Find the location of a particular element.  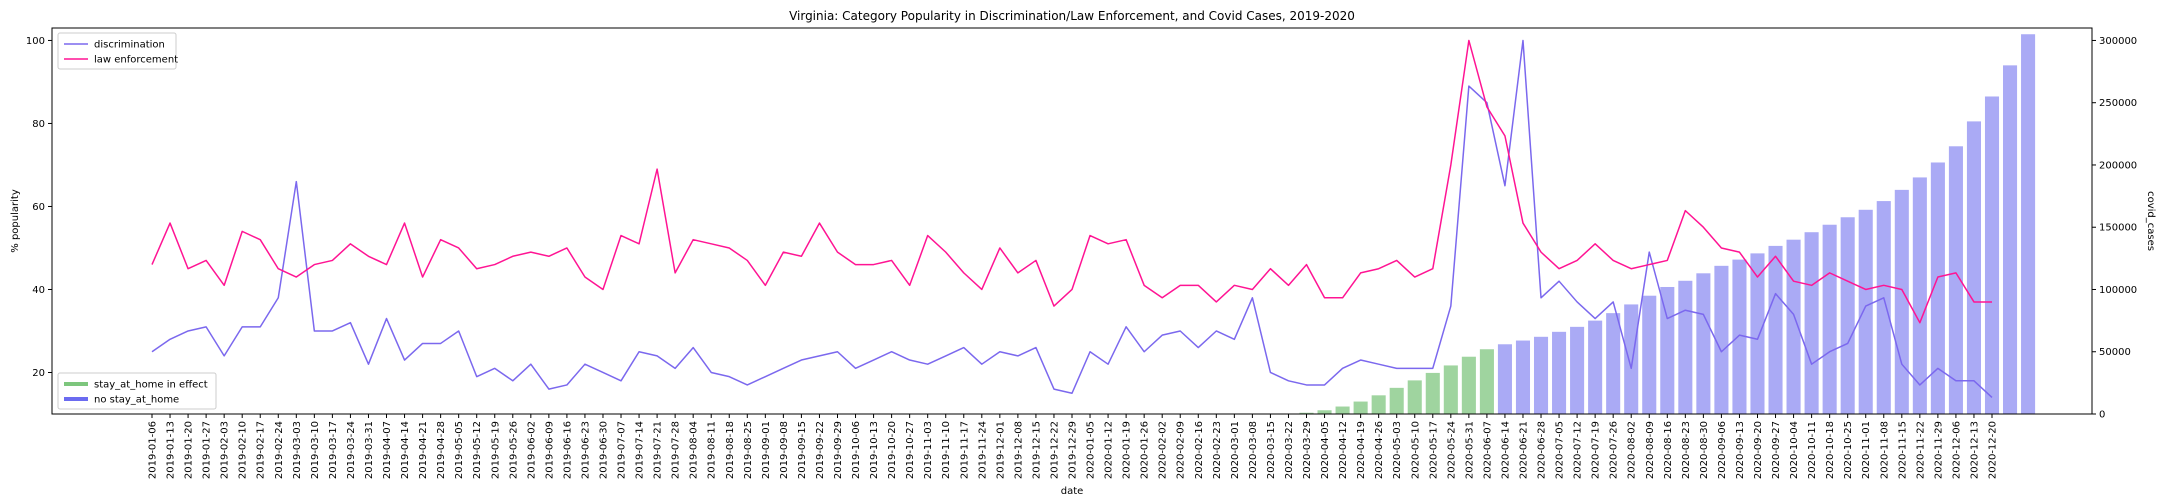

x-tick-label: 2019-10-13 is located at coordinates (874, 450).